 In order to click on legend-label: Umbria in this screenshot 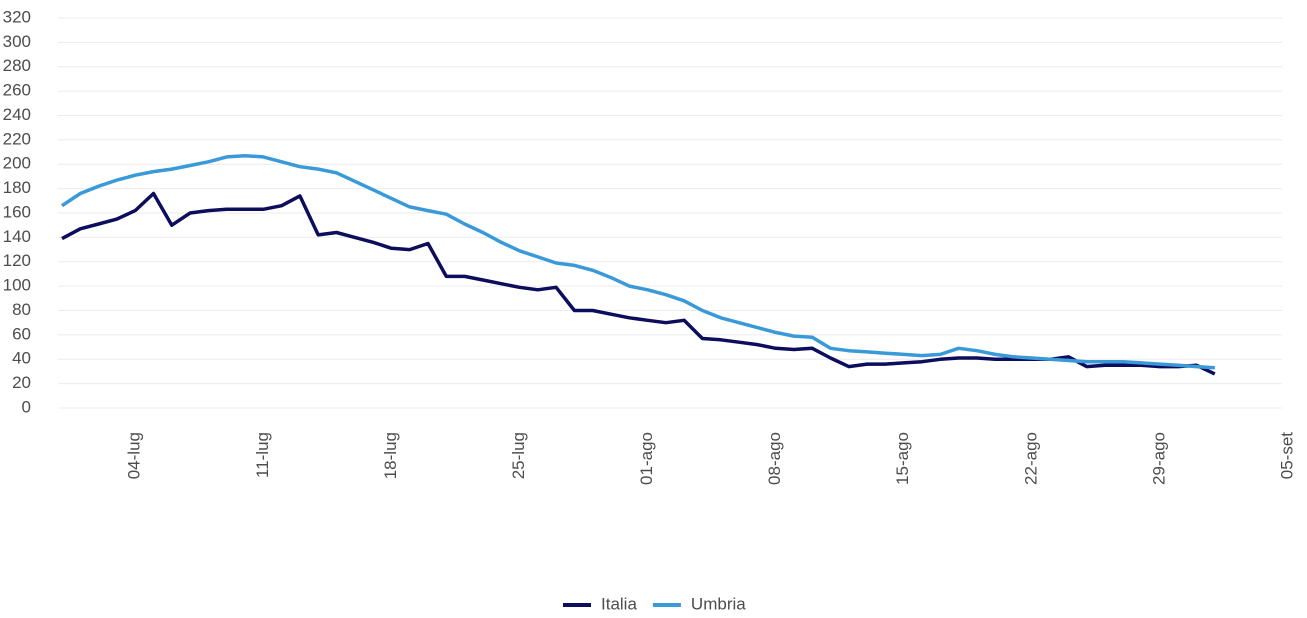, I will do `click(718, 603)`.